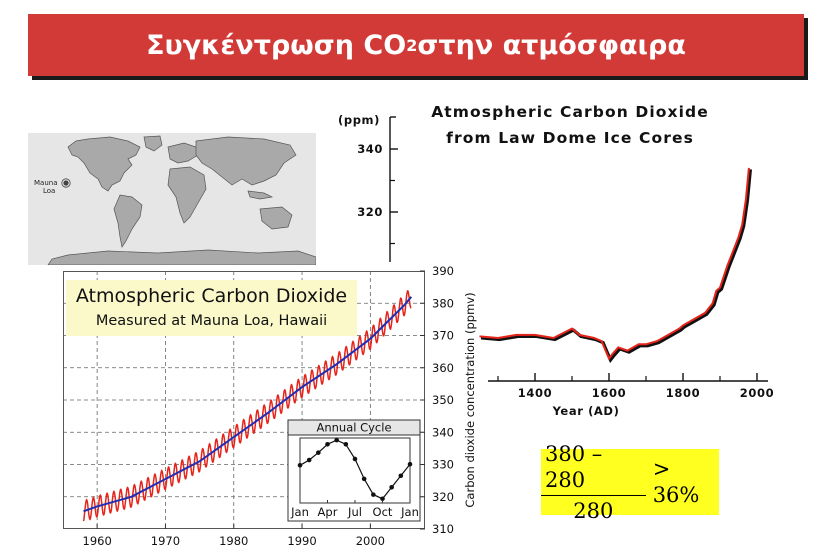 This screenshot has width=829, height=554. I want to click on law-dome-x-tick-label: 2000, so click(757, 393).